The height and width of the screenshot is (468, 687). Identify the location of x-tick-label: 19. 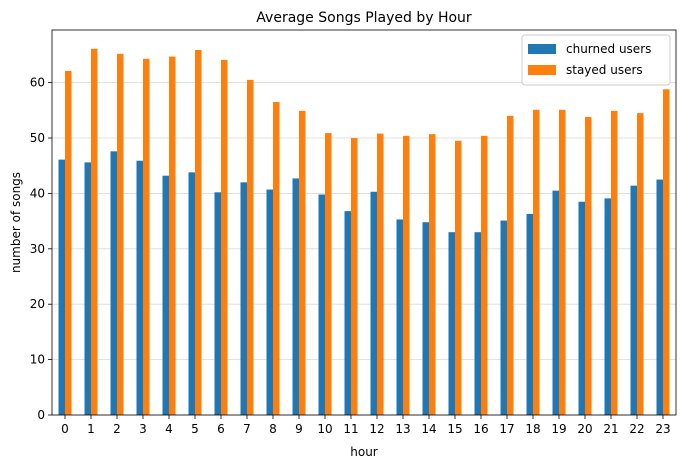
(558, 429).